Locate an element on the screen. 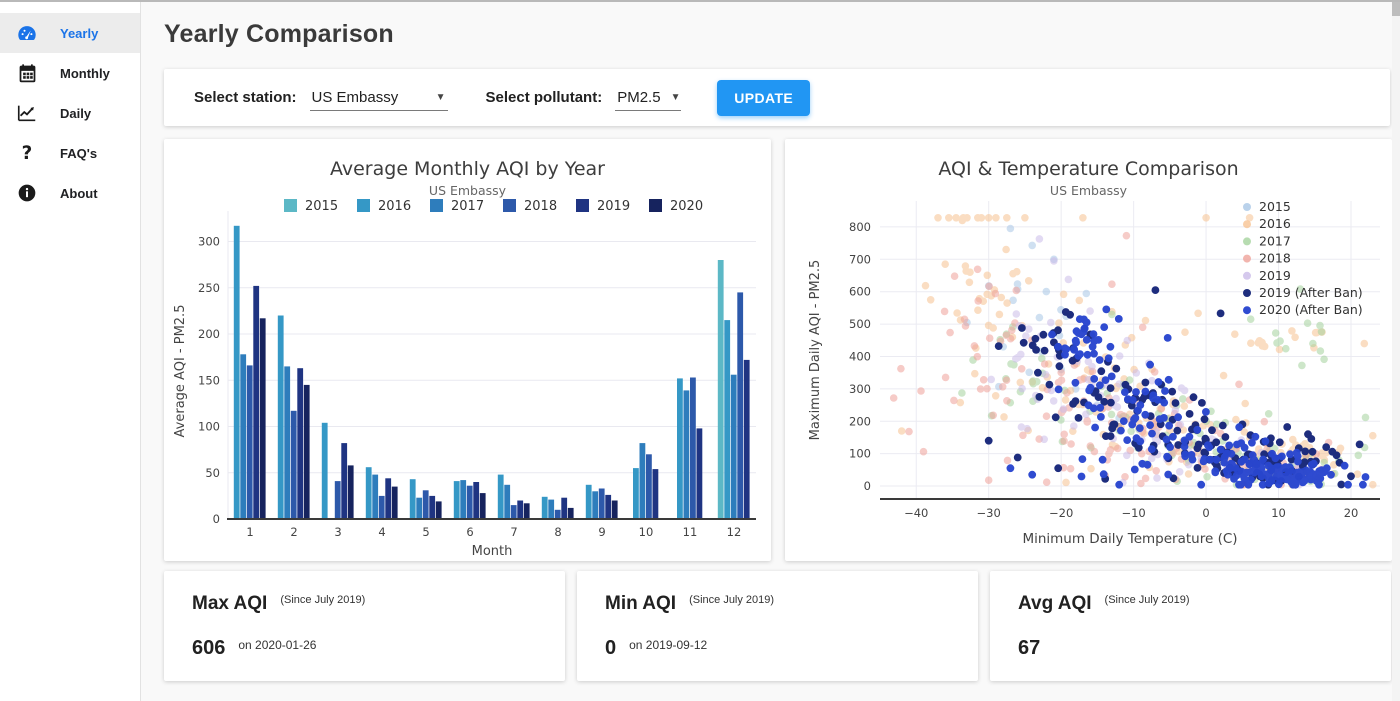  svg-text: 5 is located at coordinates (425, 532).